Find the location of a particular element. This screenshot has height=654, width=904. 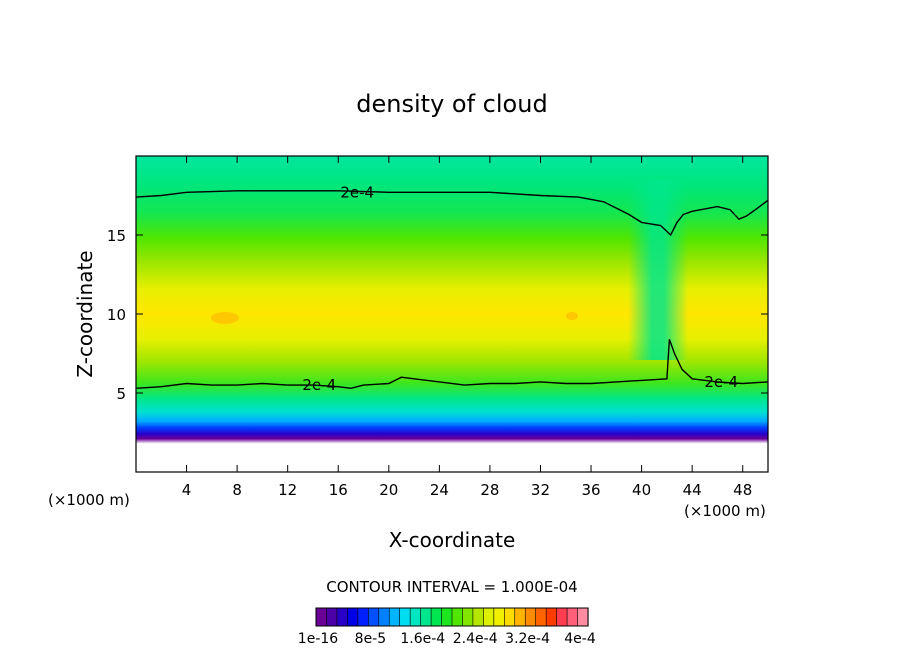

x-tick-label: 24 is located at coordinates (439, 490).